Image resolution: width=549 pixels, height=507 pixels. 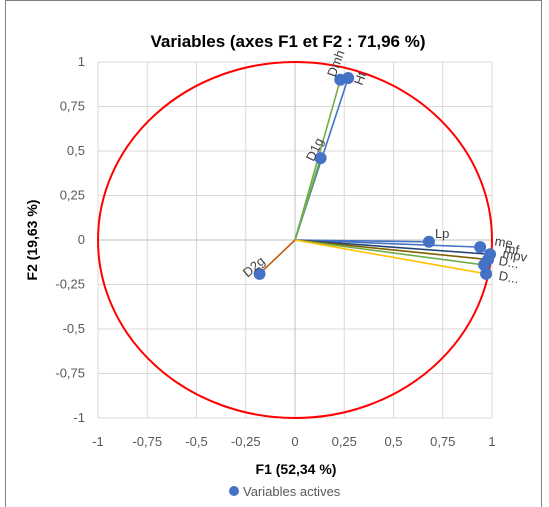 What do you see at coordinates (70, 239) in the screenshot?
I see `y-tick-labels: 1 0,75 0,5 0,25 0 -0,25 -0,5 -0,75 -1` at bounding box center [70, 239].